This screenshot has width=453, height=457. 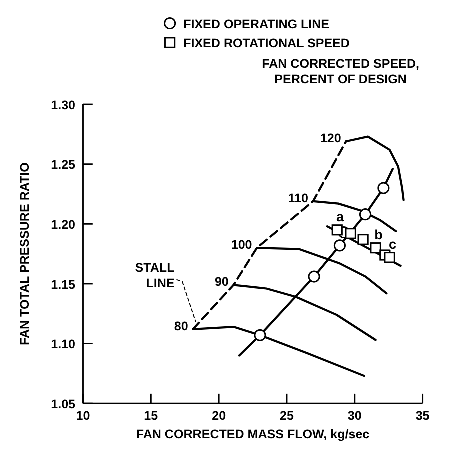 What do you see at coordinates (287, 415) in the screenshot?
I see `x-tick-label: 25` at bounding box center [287, 415].